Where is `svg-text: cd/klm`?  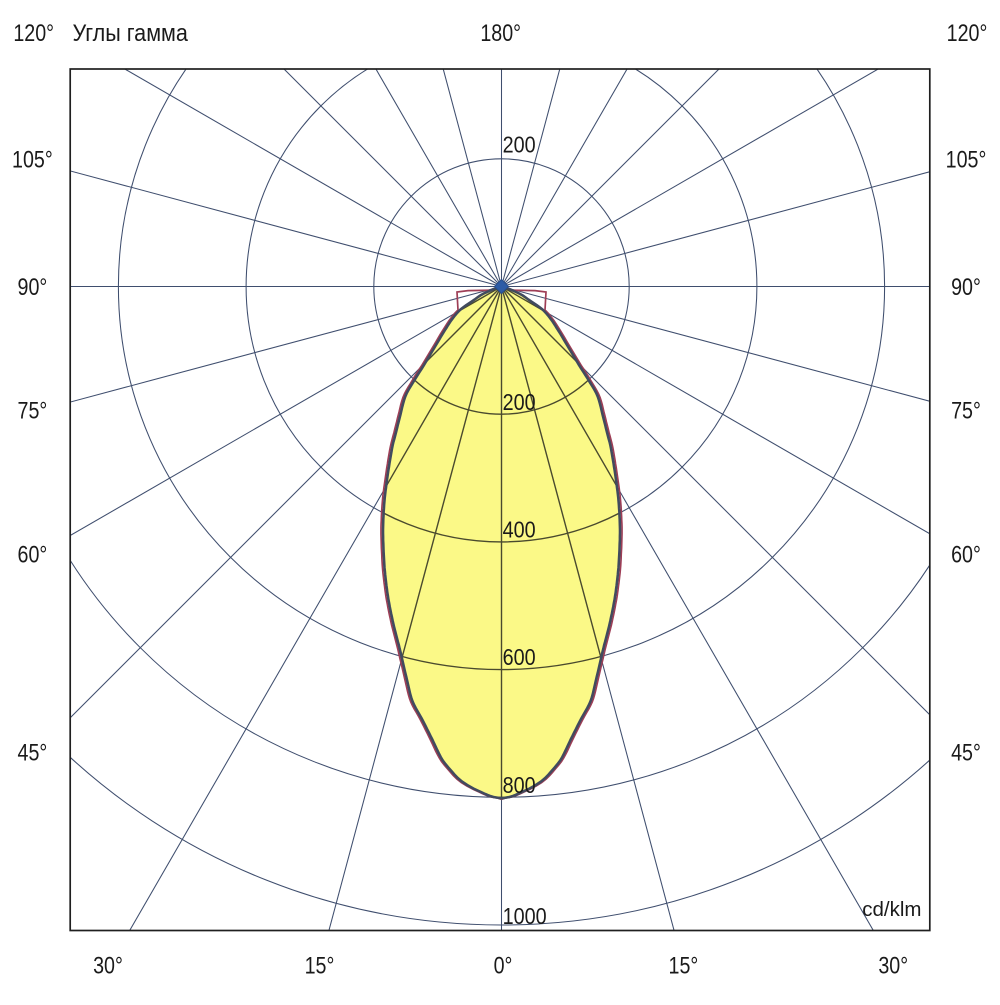 svg-text: cd/klm is located at coordinates (891, 909).